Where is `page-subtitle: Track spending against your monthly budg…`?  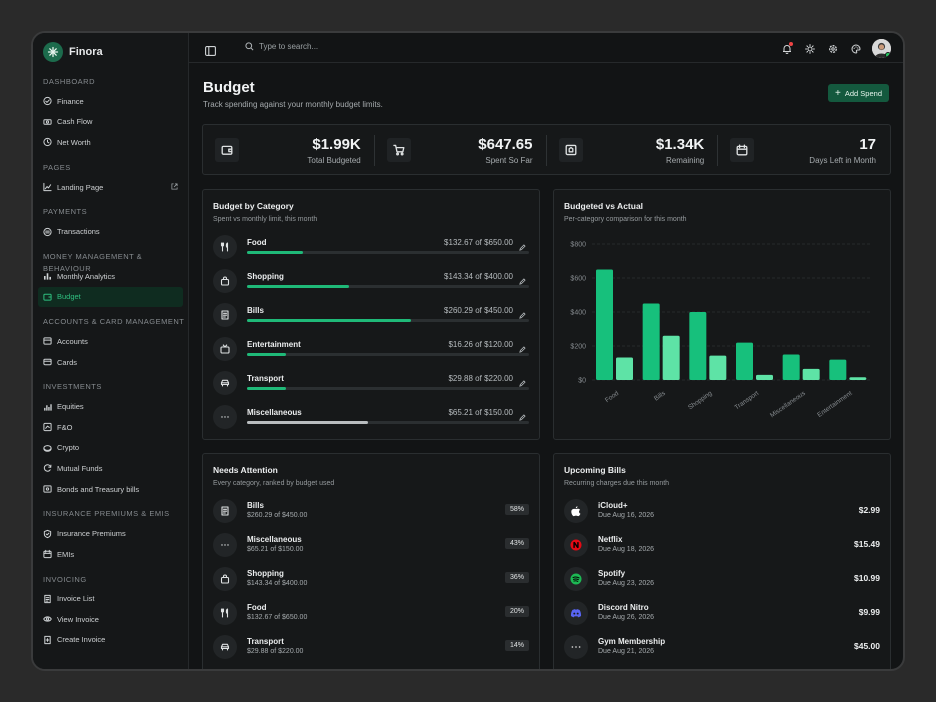
page-subtitle: Track spending against your monthly budg… is located at coordinates (293, 104).